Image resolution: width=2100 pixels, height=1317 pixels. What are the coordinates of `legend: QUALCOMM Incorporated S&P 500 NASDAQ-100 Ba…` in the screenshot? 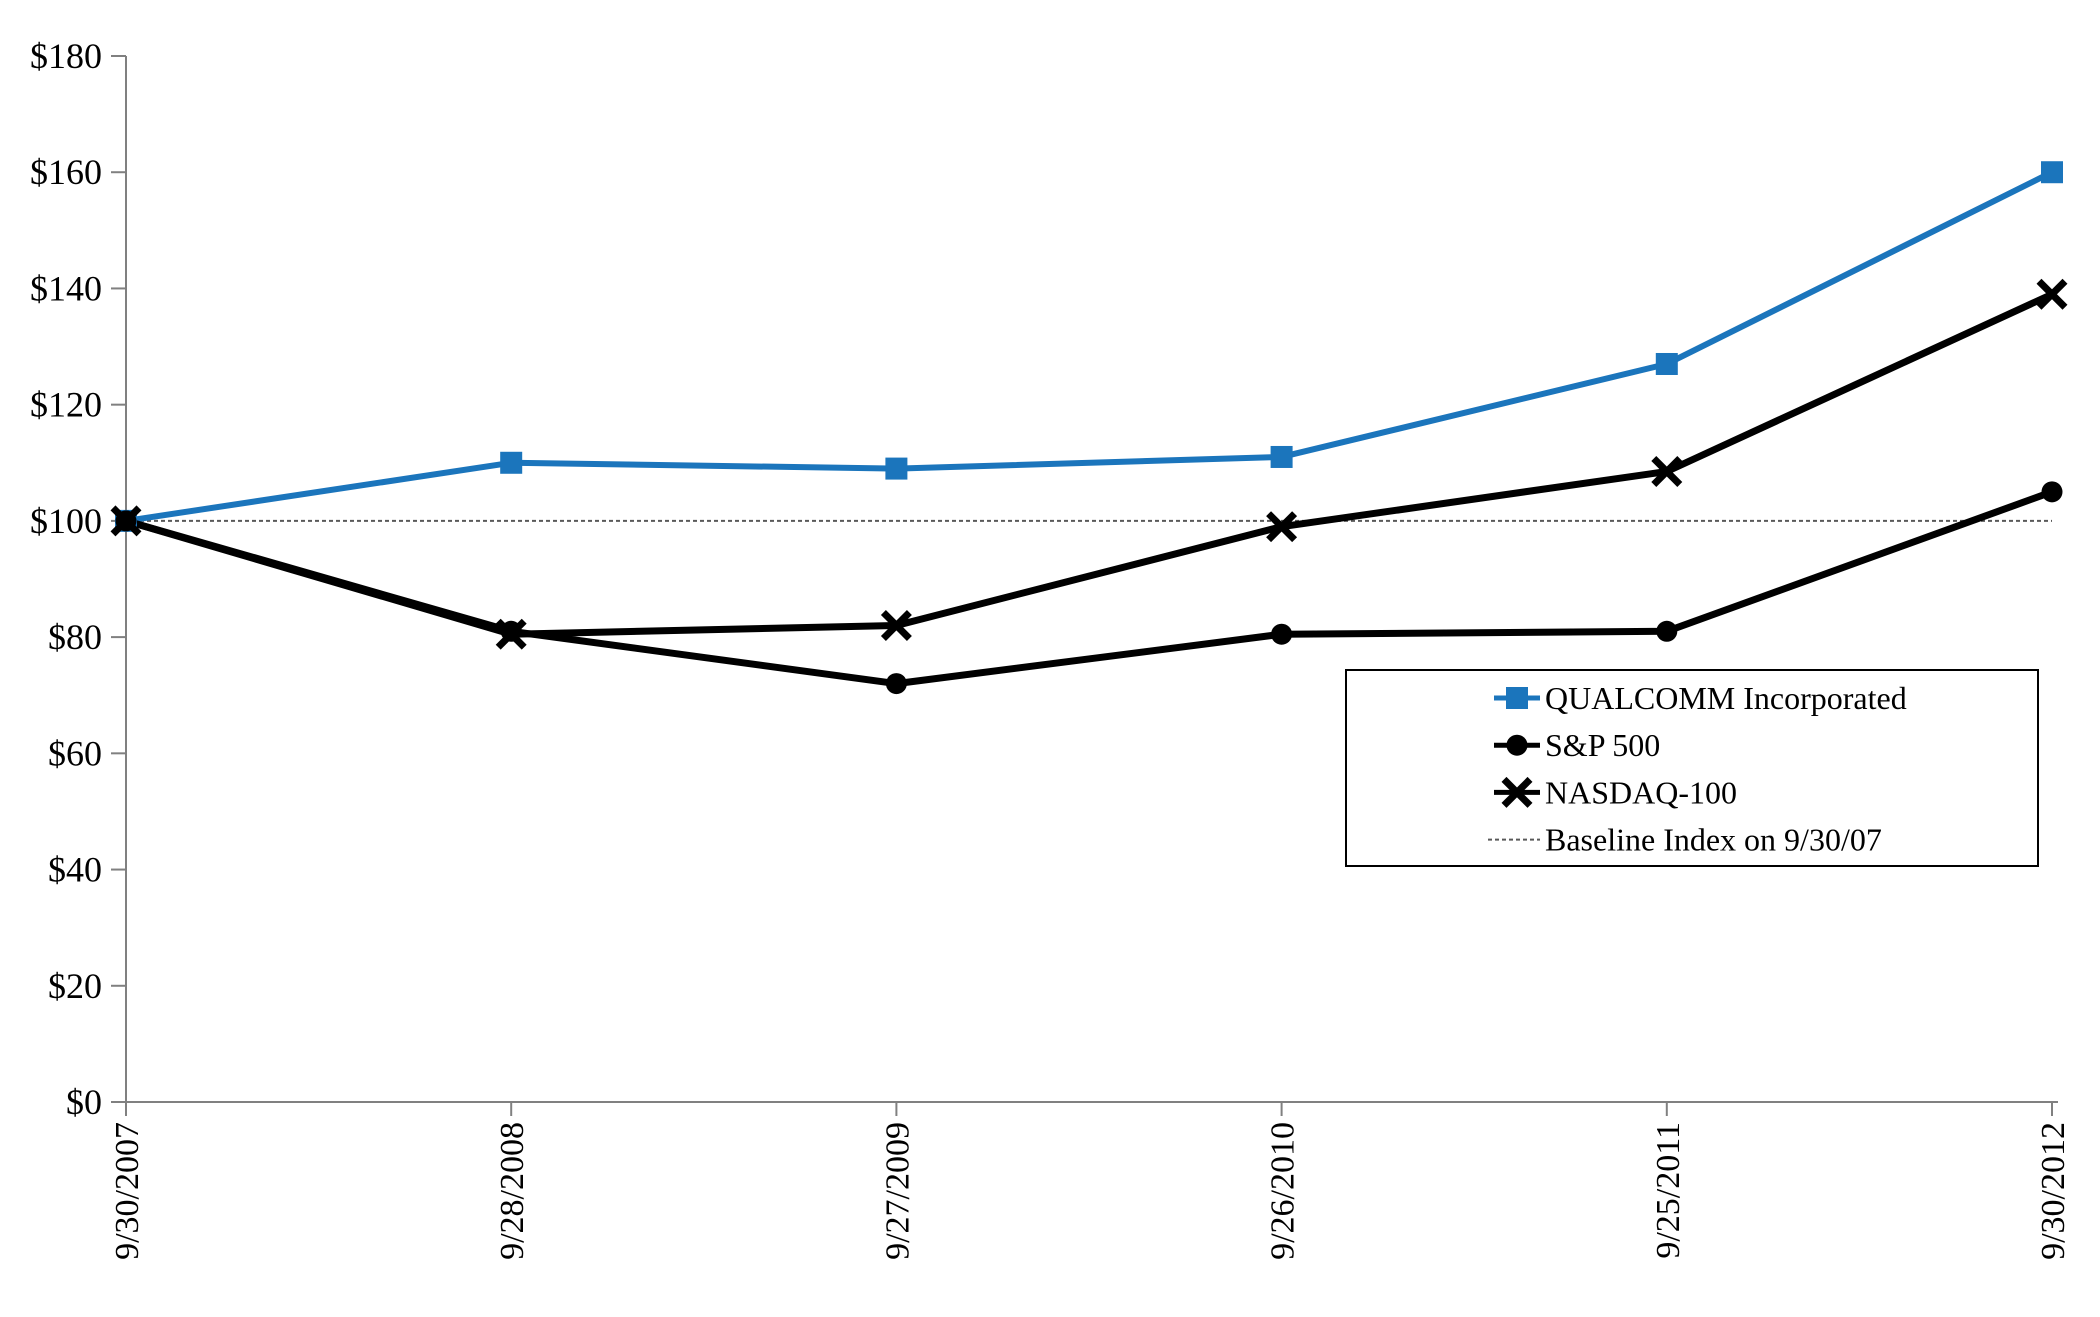 It's located at (1692, 768).